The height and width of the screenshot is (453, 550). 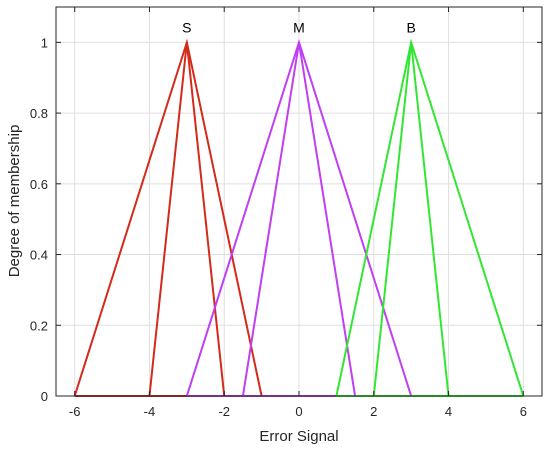 I want to click on x-tick-label: -2, so click(x=224, y=411).